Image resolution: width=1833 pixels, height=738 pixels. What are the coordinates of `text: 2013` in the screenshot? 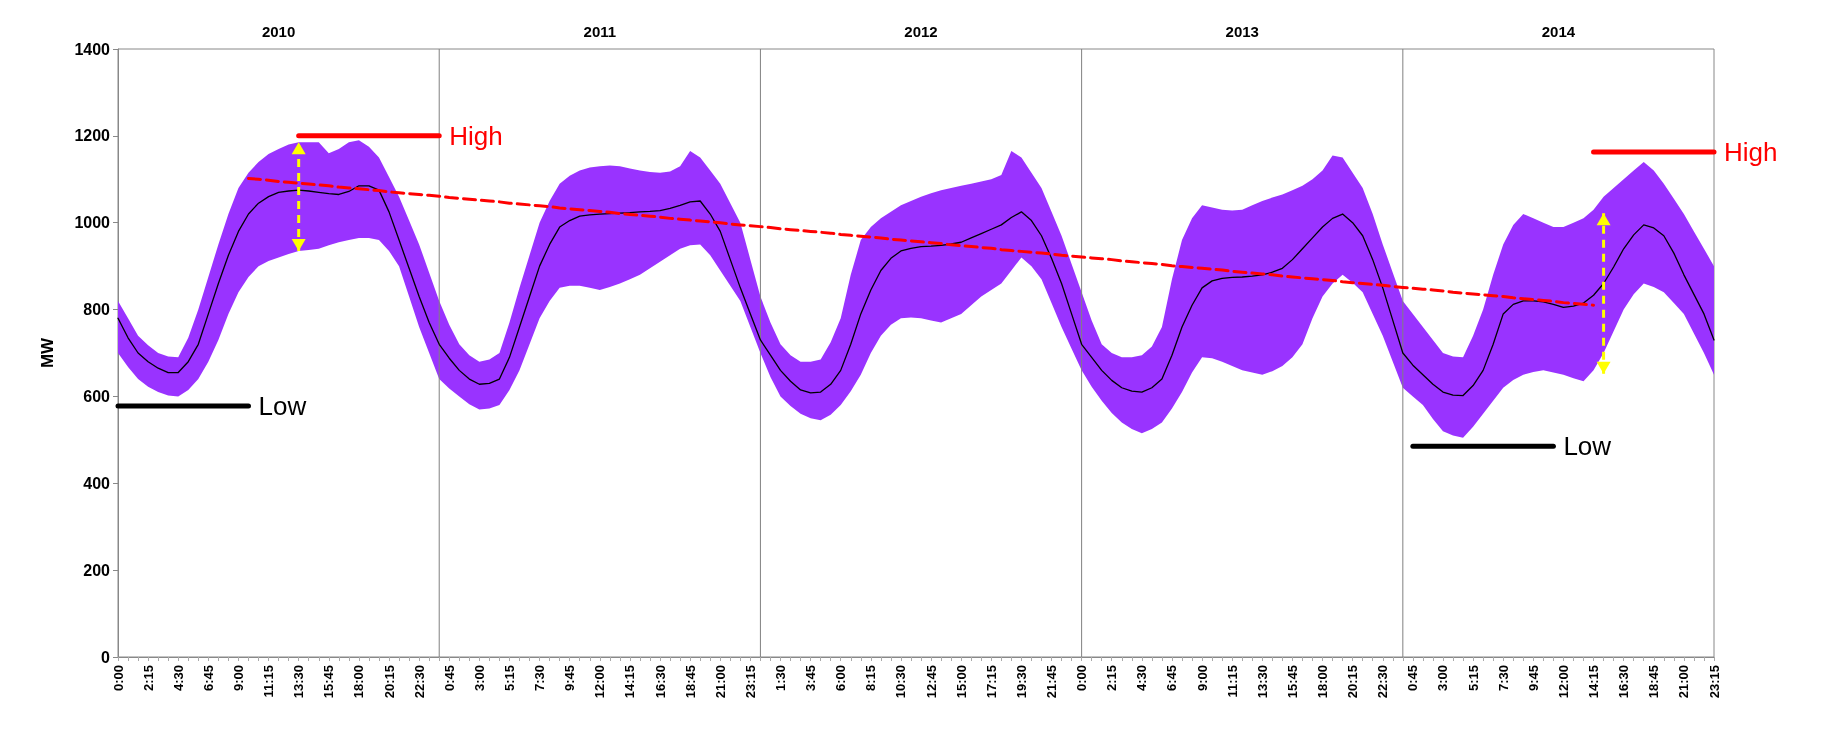 It's located at (1242, 31).